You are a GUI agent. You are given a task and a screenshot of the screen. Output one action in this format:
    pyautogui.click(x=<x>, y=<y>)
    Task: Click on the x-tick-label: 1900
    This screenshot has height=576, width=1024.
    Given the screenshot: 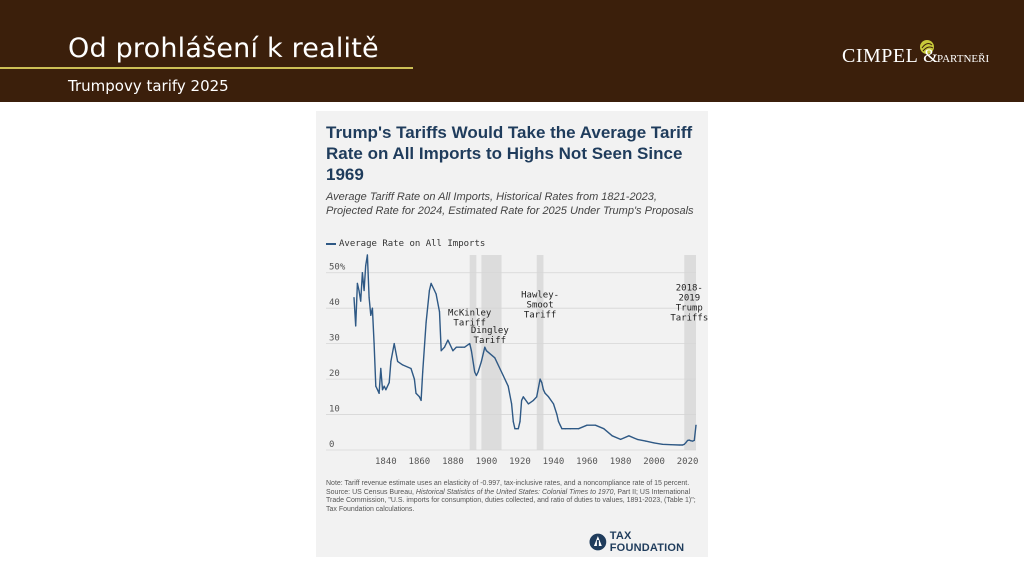 What is the action you would take?
    pyautogui.click(x=487, y=462)
    